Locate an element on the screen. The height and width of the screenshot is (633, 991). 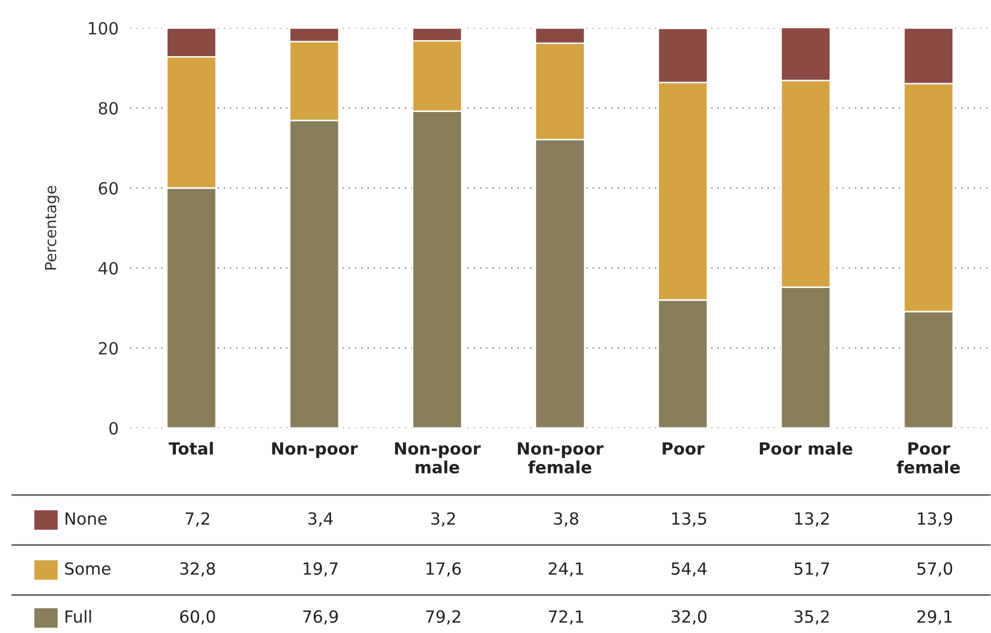
data-label: 19,7 is located at coordinates (321, 569).